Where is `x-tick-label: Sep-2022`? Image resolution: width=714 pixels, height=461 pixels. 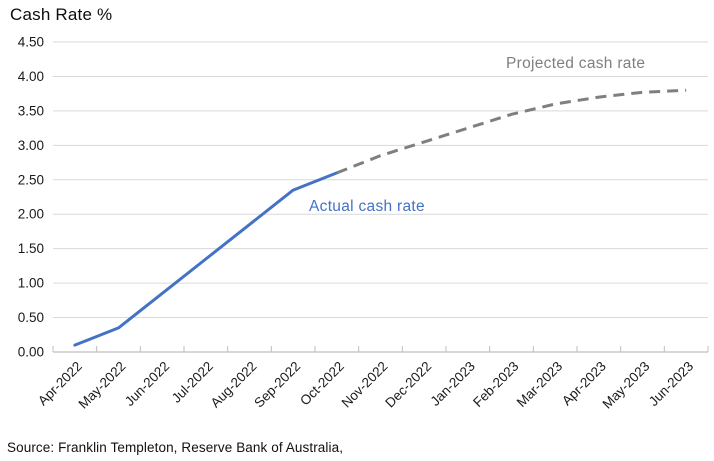
x-tick-label: Sep-2022 is located at coordinates (277, 385).